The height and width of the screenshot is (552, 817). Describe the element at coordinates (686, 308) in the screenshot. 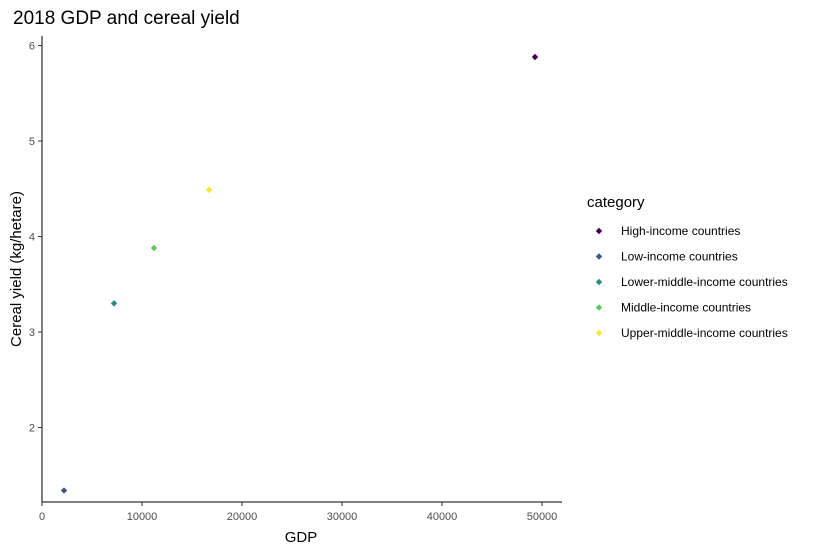

I see `legend-label: Middle-income countries` at that location.